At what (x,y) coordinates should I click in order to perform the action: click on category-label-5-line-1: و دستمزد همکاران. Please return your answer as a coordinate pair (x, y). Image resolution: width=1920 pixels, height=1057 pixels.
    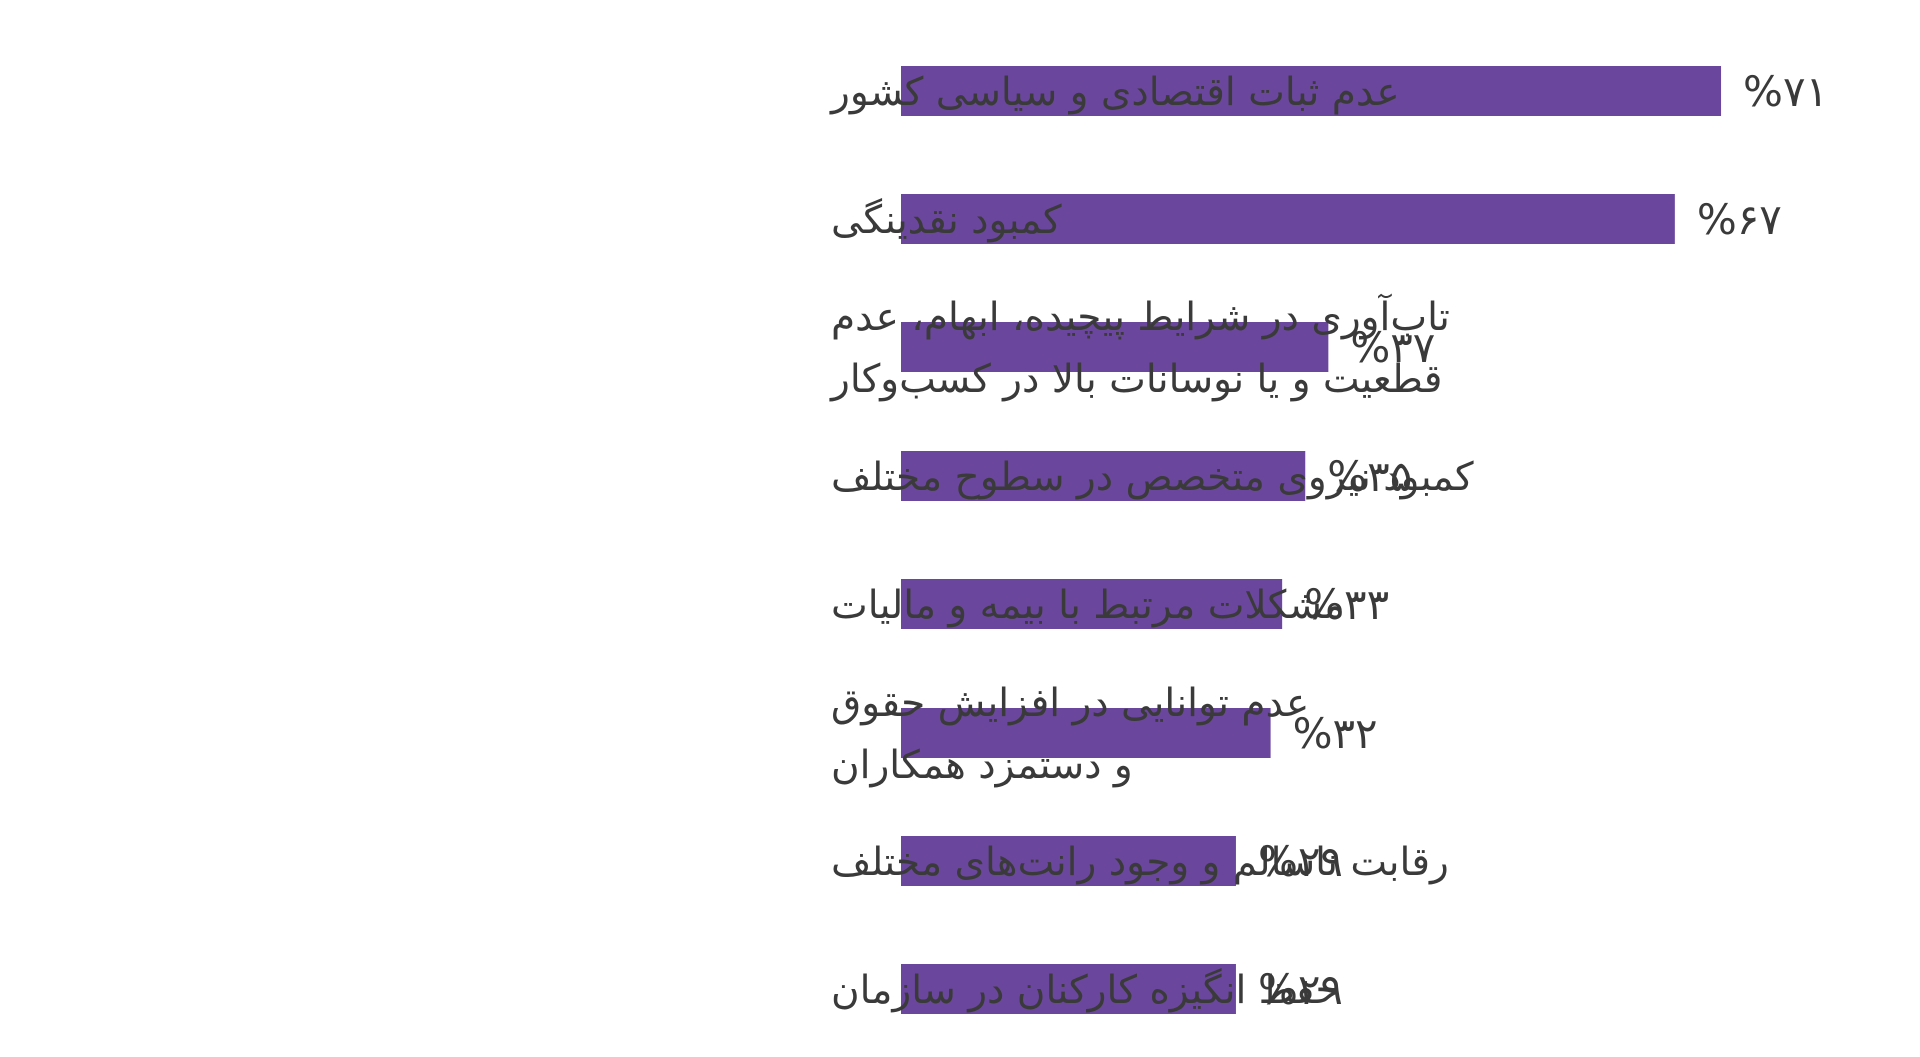
    Looking at the image, I should click on (982, 765).